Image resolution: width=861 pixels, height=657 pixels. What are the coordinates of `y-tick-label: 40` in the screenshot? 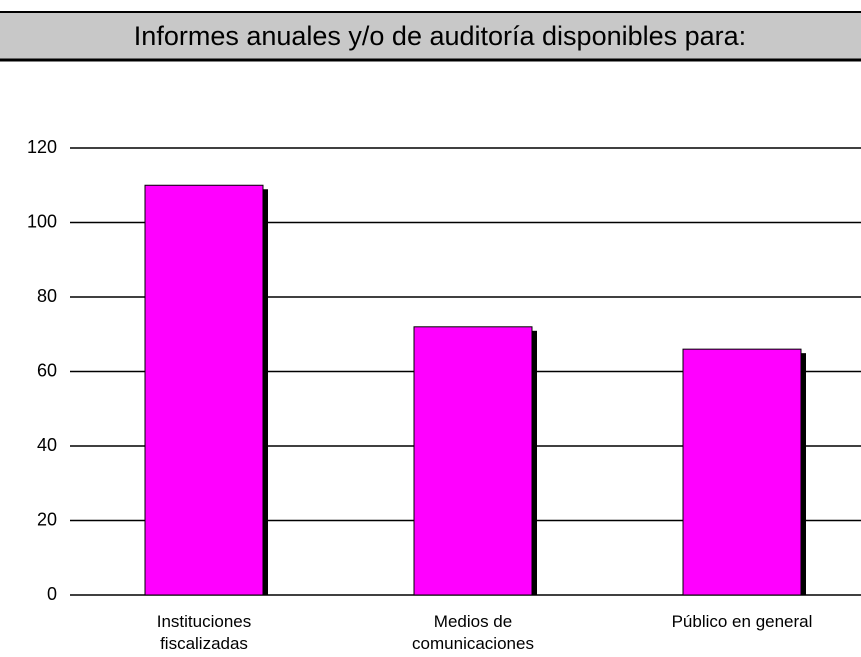 It's located at (47, 445).